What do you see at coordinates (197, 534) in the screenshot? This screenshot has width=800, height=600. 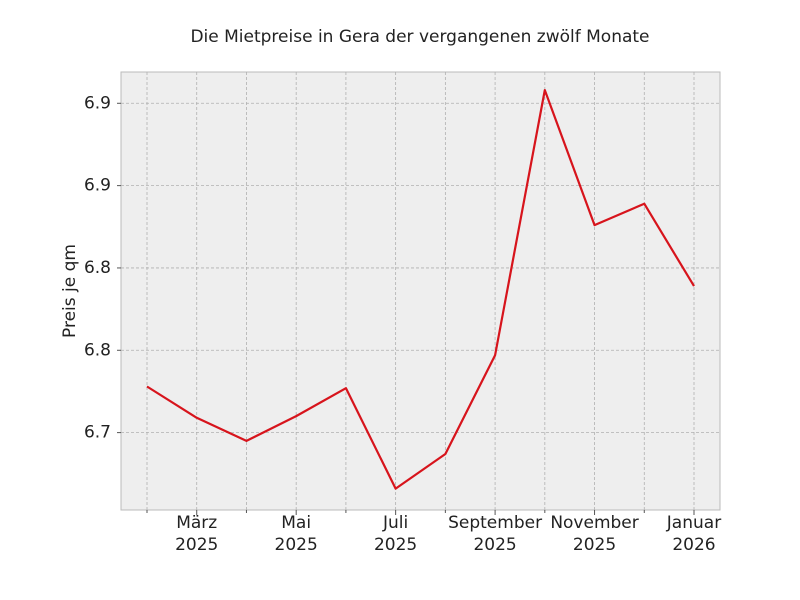 I see `x-tick-label: März 2025` at bounding box center [197, 534].